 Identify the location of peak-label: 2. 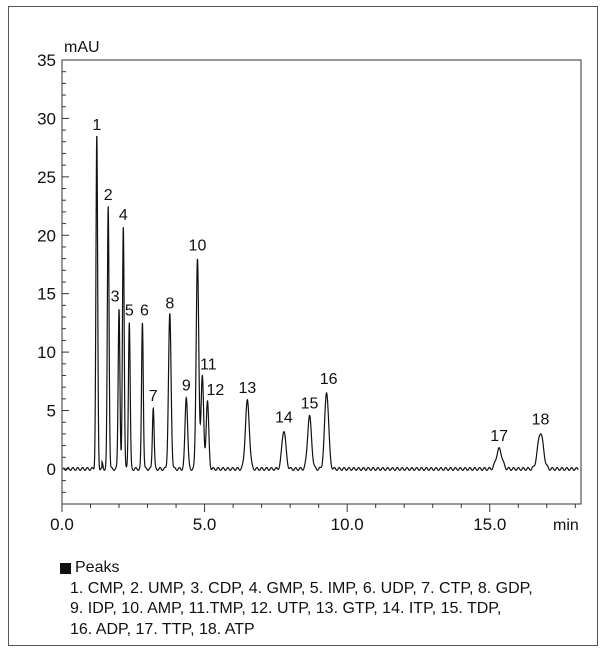
(108, 195).